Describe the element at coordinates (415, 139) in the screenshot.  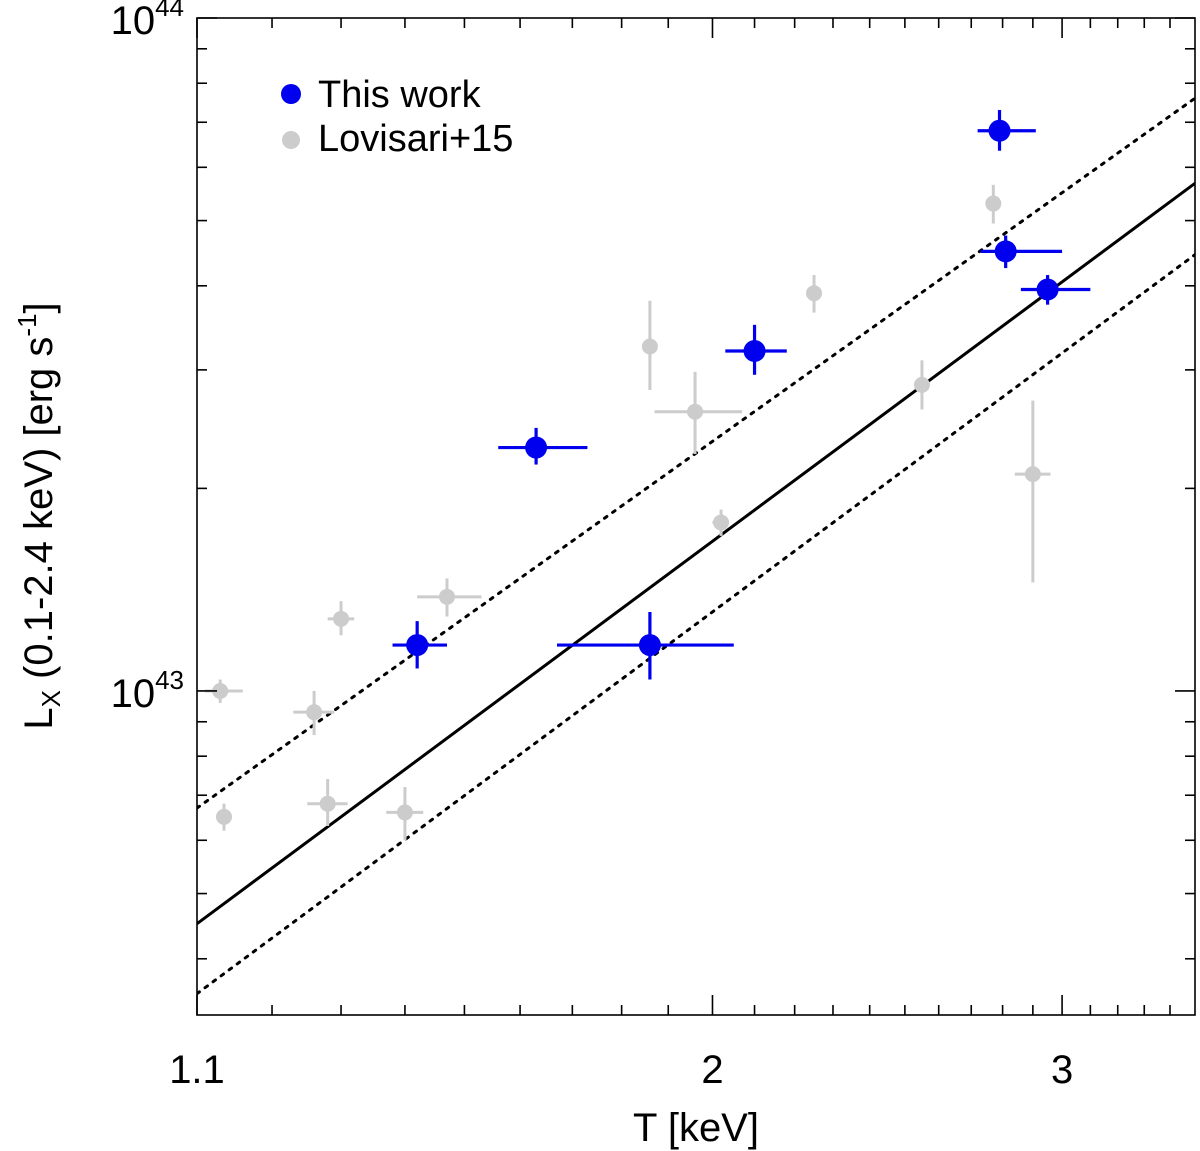
I see `legend-label-lovisari: Lovisari+15` at that location.